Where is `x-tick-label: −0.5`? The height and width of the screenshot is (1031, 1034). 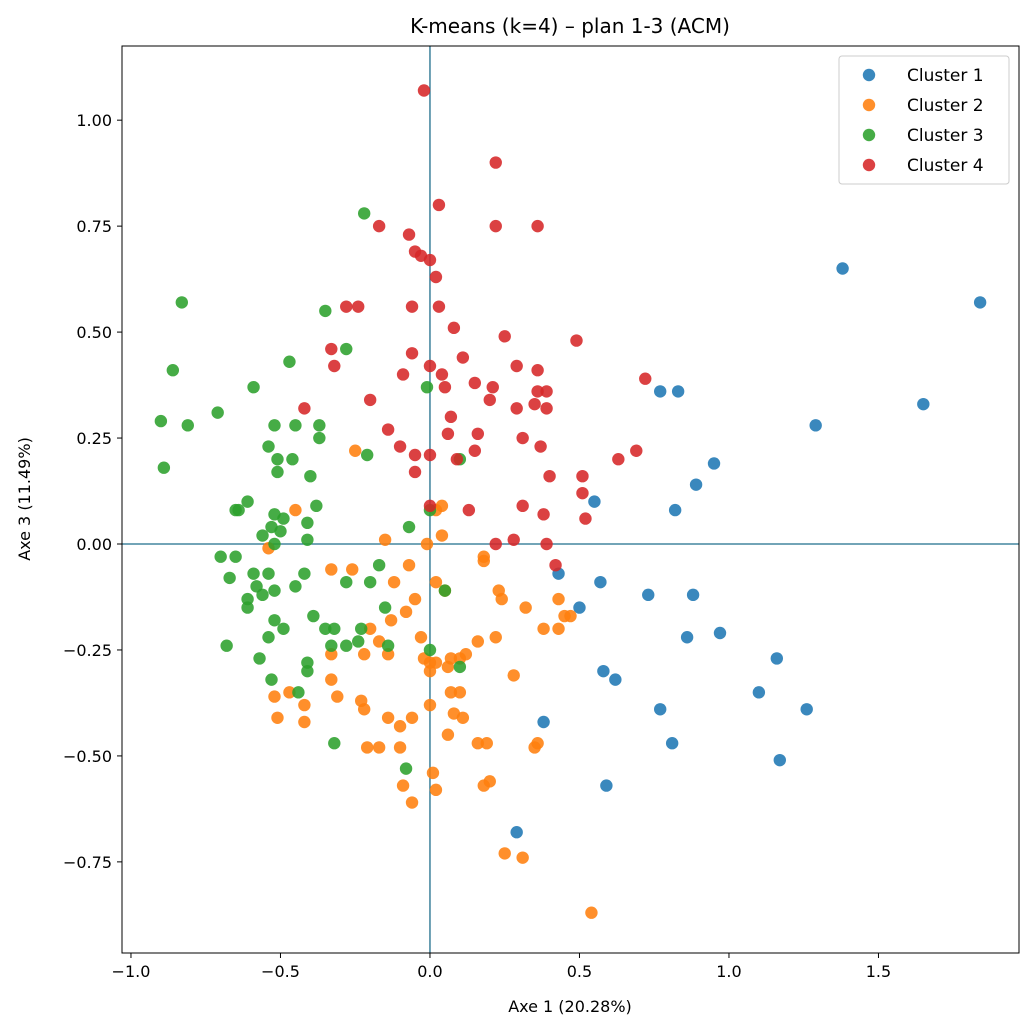
x-tick-label: −0.5 is located at coordinates (280, 971).